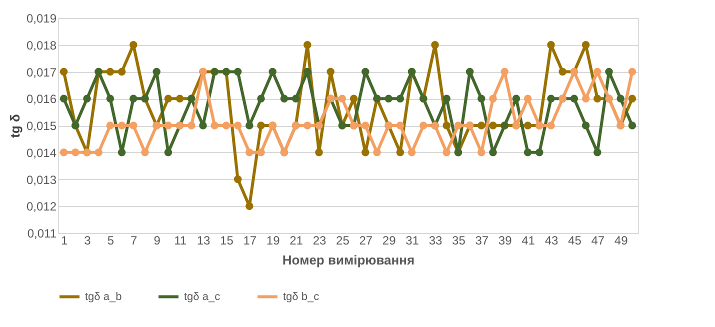 The image size is (715, 327). What do you see at coordinates (202, 296) in the screenshot?
I see `legend-label: tgδ a_c` at bounding box center [202, 296].